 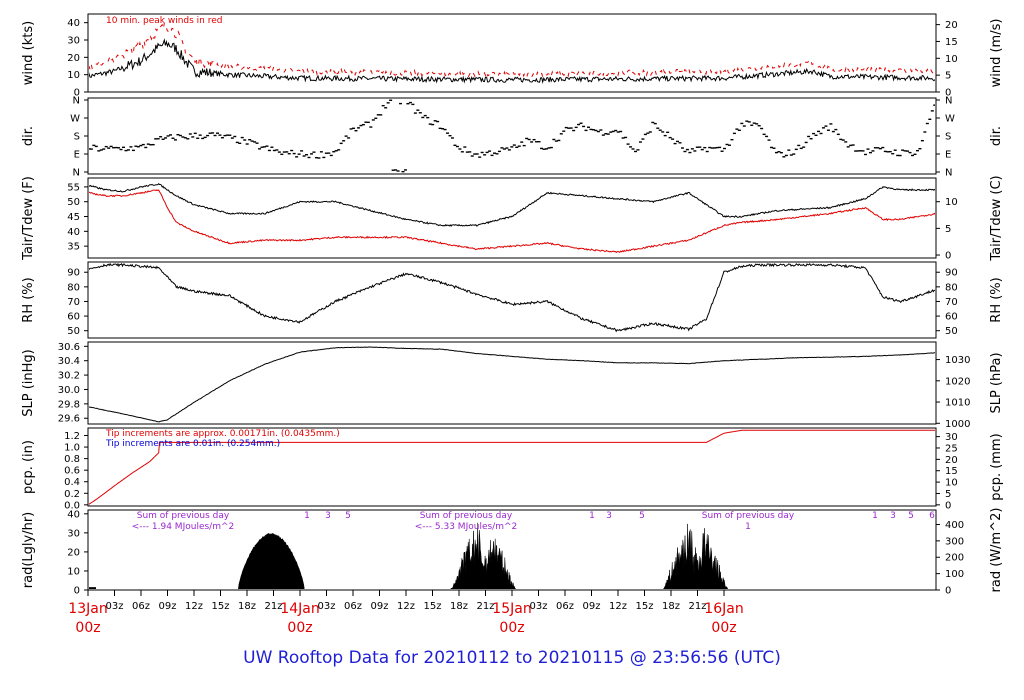 What do you see at coordinates (72, 448) in the screenshot?
I see `y-tick-label: 1.0` at bounding box center [72, 448].